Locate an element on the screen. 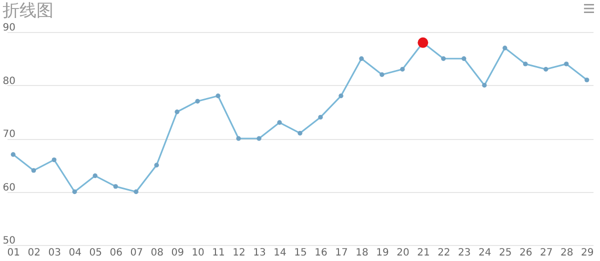 Image resolution: width=600 pixels, height=261 pixels. x-tick-label: 27 is located at coordinates (546, 253).